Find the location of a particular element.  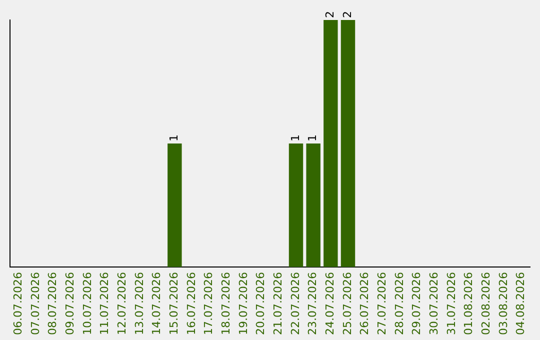

x-tick-label: 23.07.2026 is located at coordinates (313, 304).